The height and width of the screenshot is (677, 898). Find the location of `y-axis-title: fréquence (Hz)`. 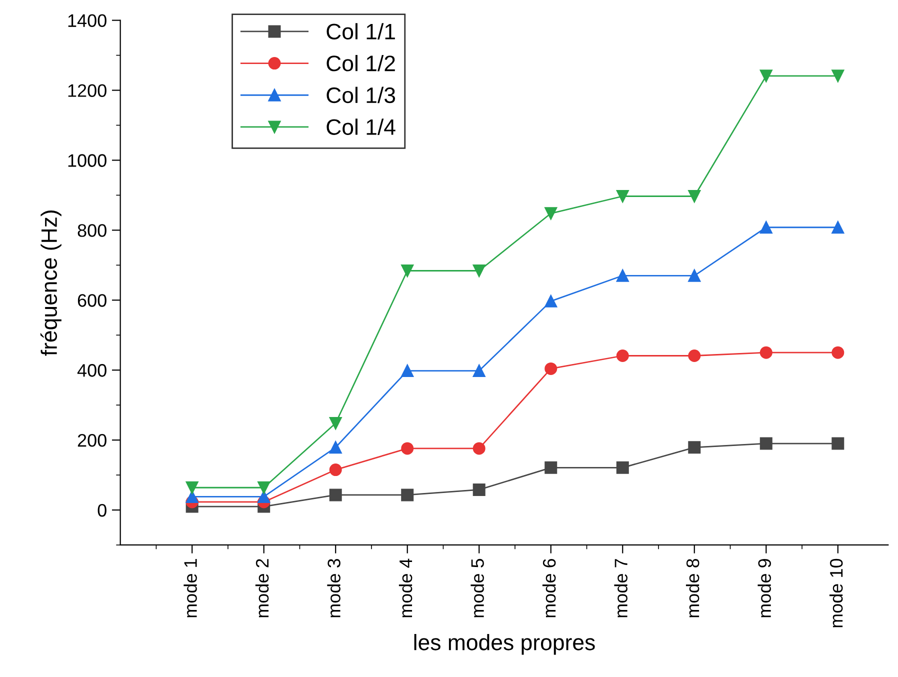

y-axis-title: fréquence (Hz) is located at coordinates (51, 283).